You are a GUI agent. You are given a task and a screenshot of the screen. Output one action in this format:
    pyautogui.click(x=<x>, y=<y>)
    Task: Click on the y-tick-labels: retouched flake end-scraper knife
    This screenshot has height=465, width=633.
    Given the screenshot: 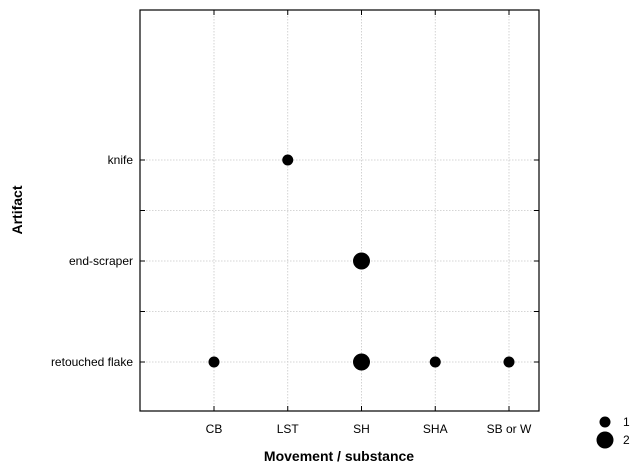 What is the action you would take?
    pyautogui.click(x=92, y=261)
    